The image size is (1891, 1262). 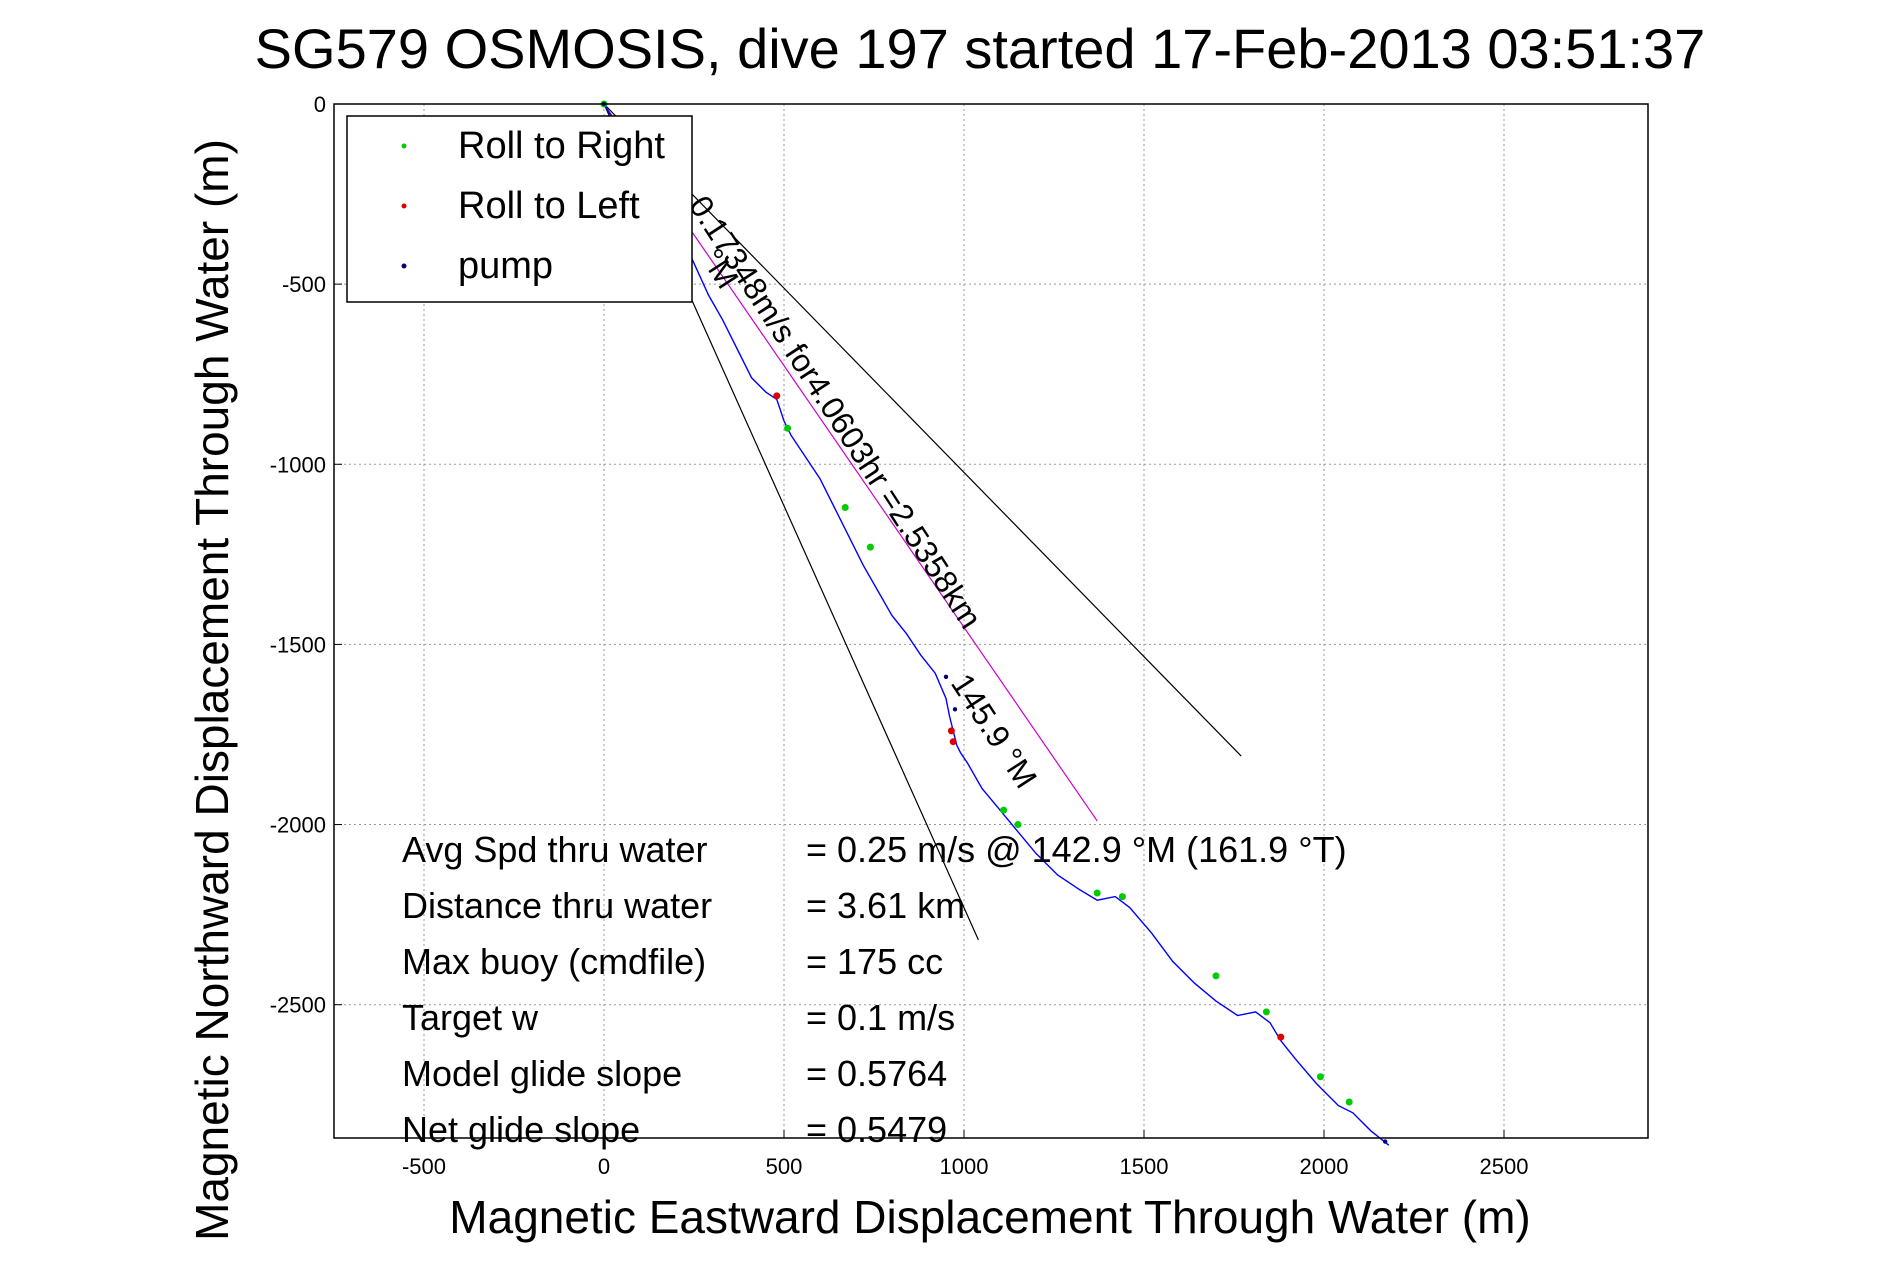 What do you see at coordinates (298, 464) in the screenshot?
I see `y-tick-label: -1000` at bounding box center [298, 464].